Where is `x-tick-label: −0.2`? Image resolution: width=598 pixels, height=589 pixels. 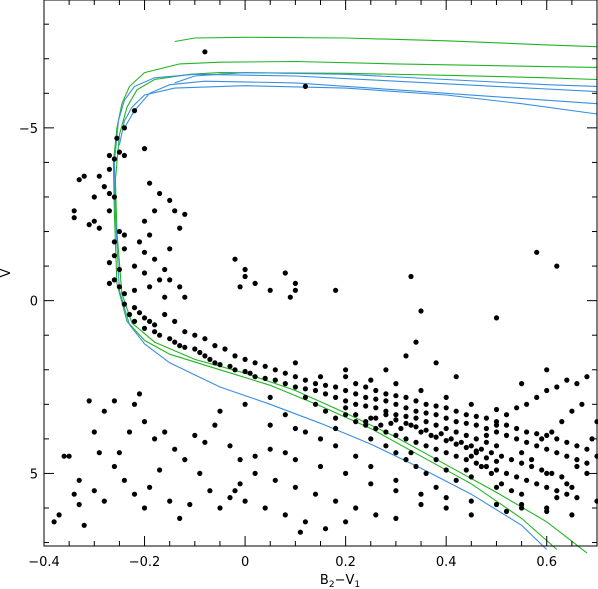 x-tick-label: −0.2 is located at coordinates (145, 562).